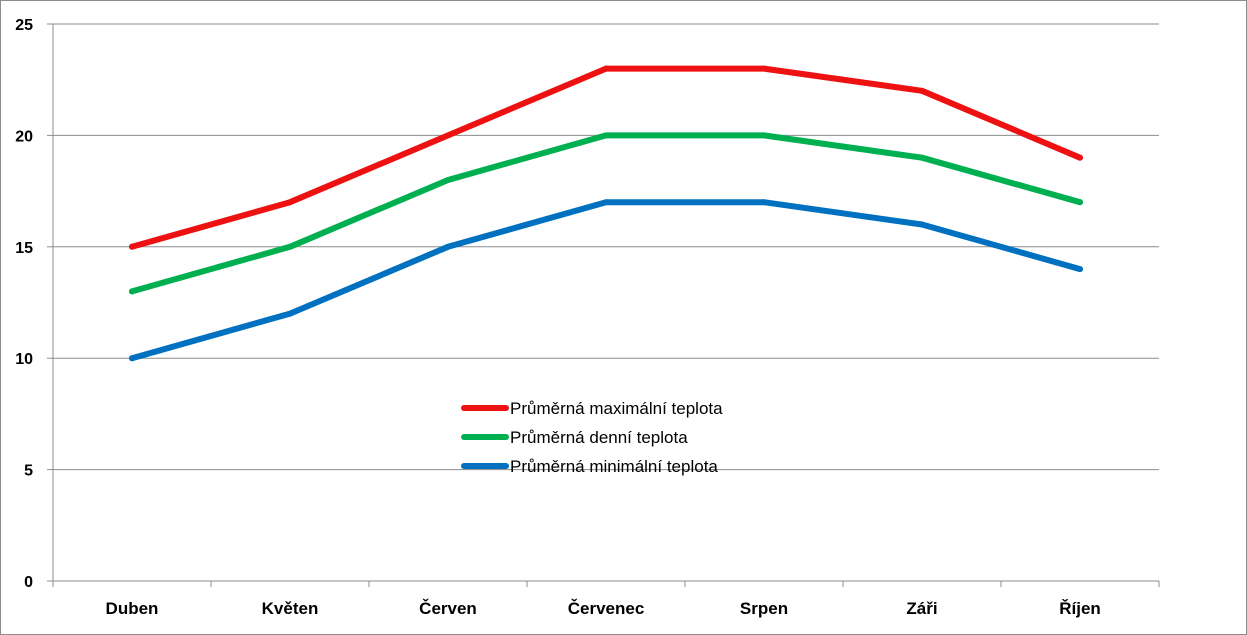 This screenshot has height=635, width=1247. I want to click on x-tick-label: Červenec, so click(606, 608).